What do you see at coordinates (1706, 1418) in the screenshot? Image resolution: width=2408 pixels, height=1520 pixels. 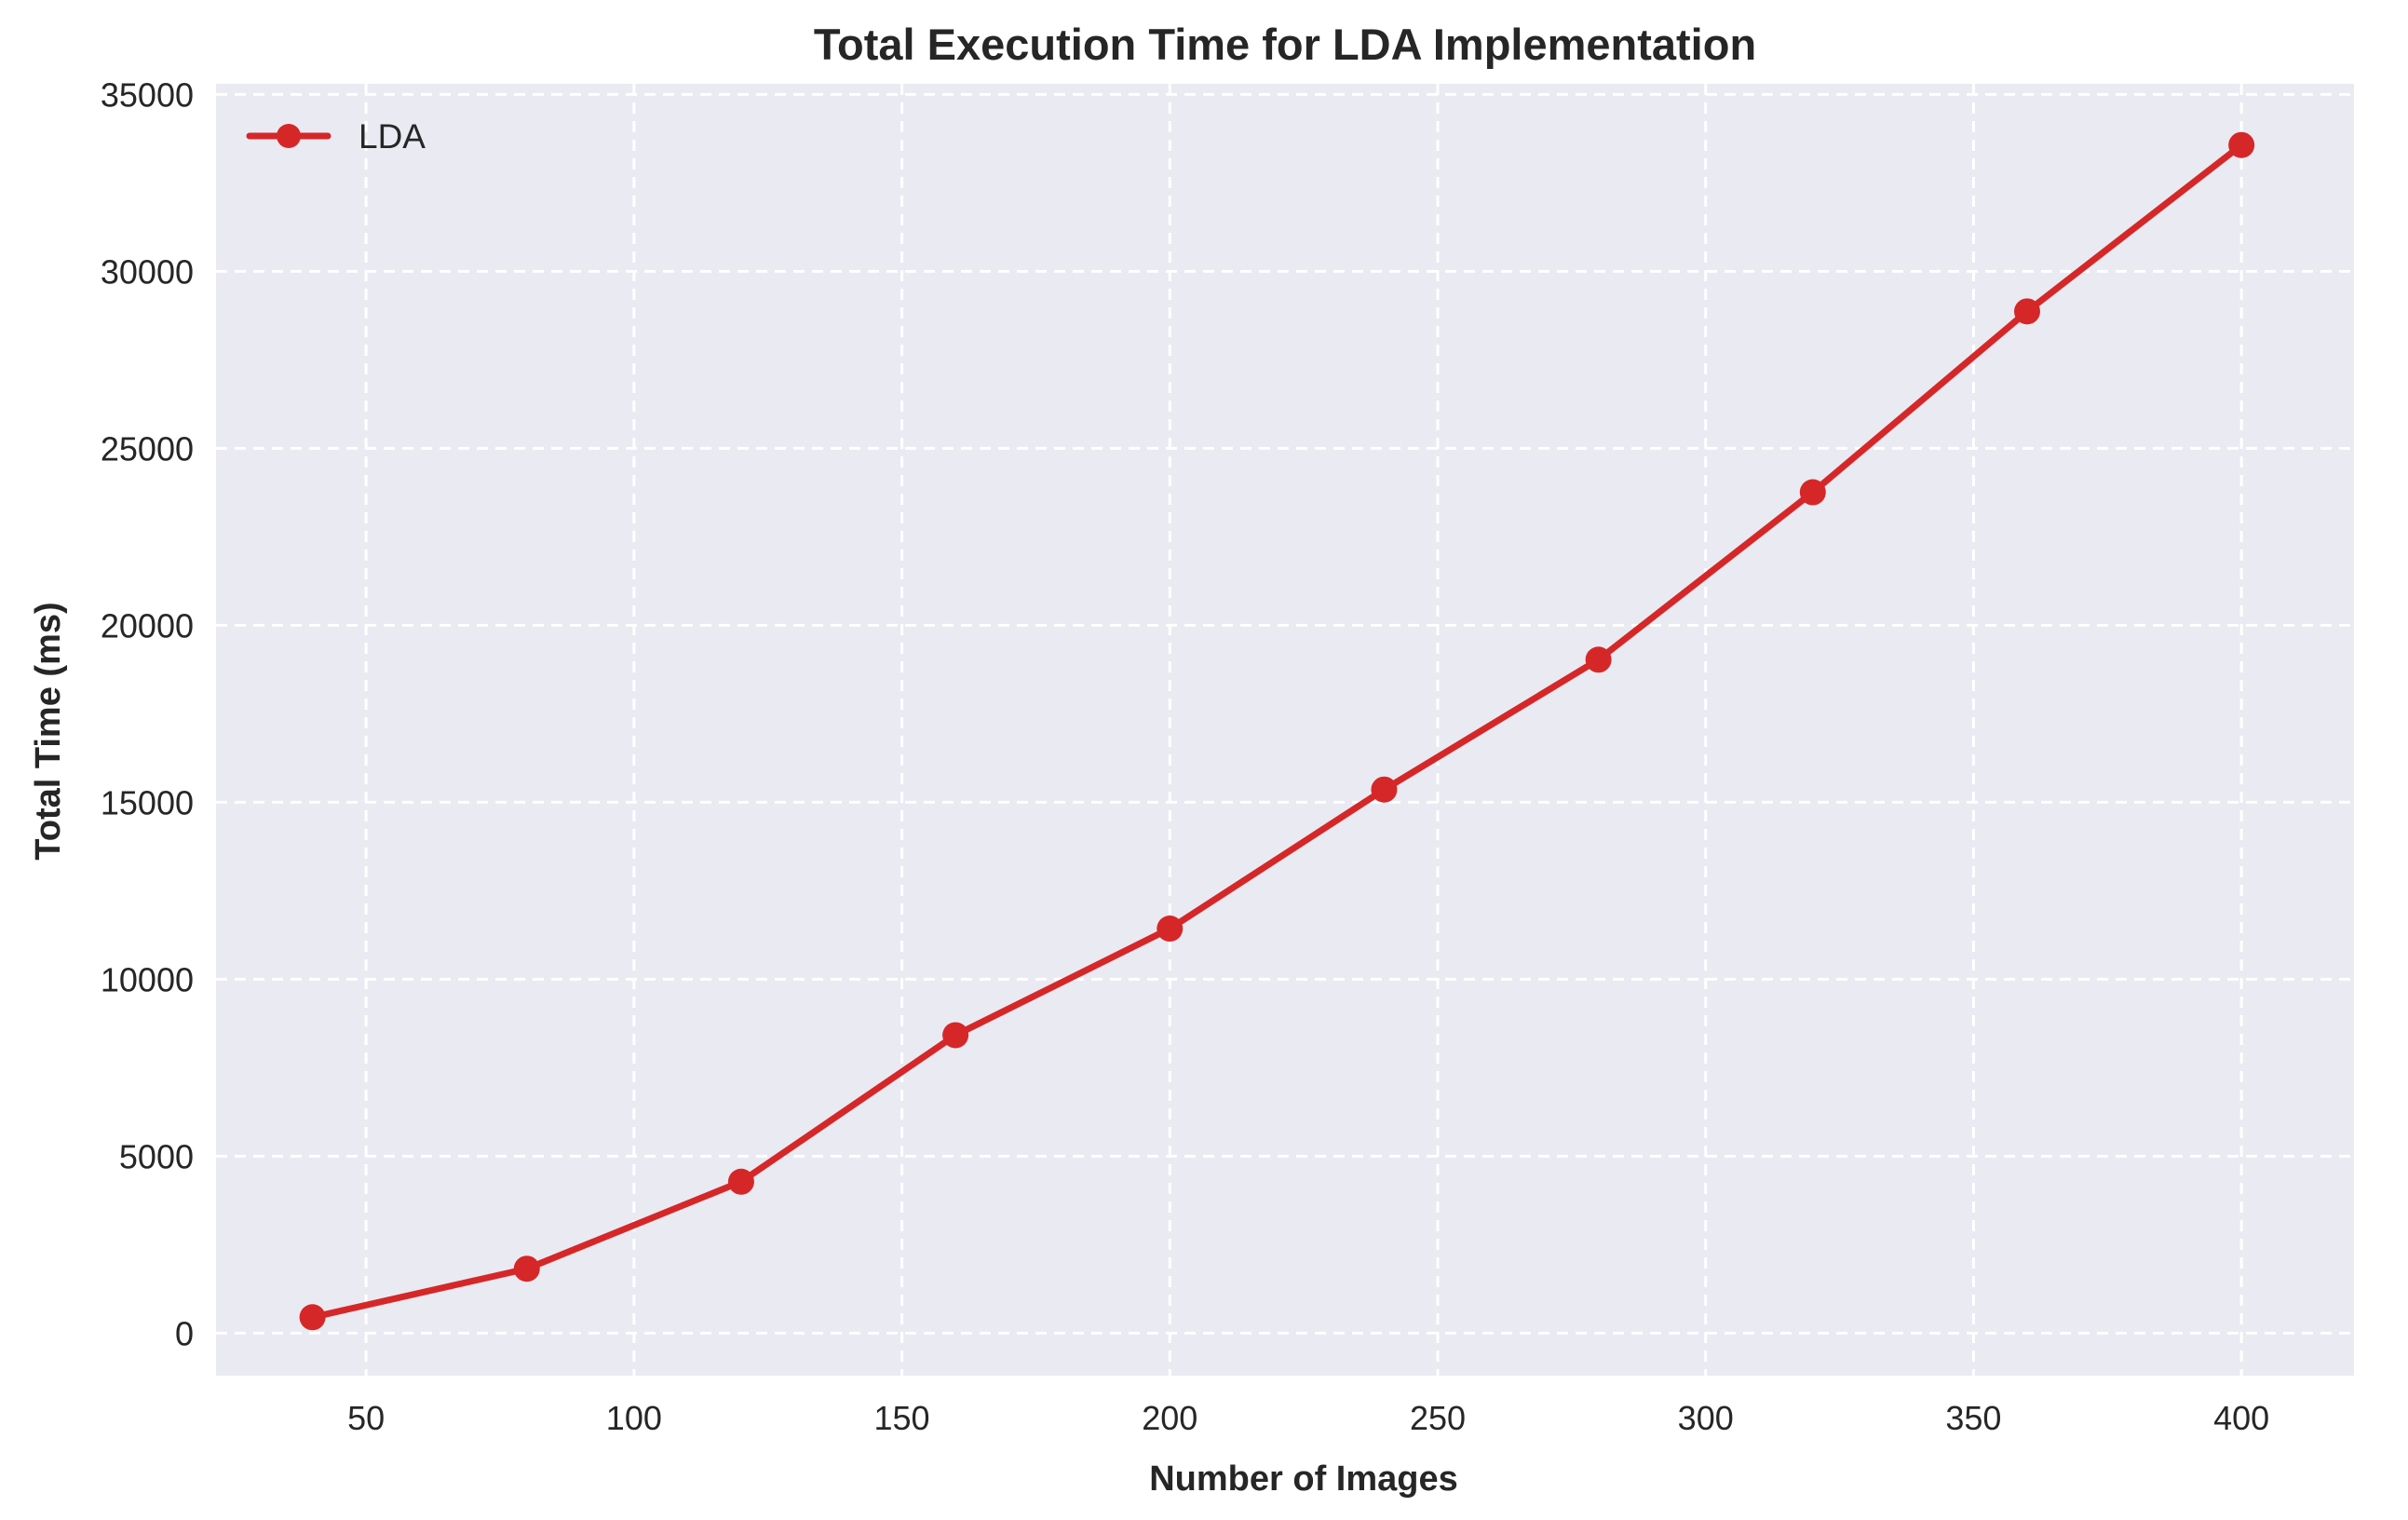 I see `x-tick-label: 300` at bounding box center [1706, 1418].